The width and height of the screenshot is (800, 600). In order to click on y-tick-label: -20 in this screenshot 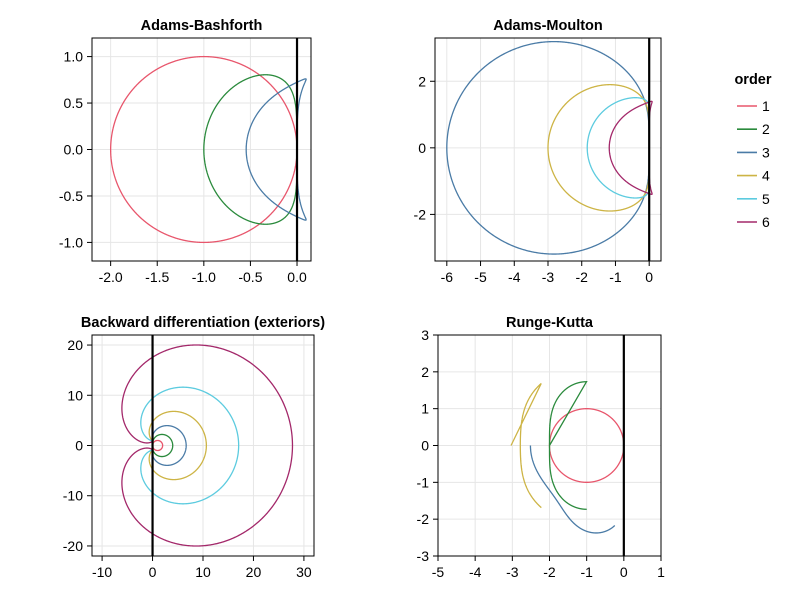, I will do `click(73, 546)`.